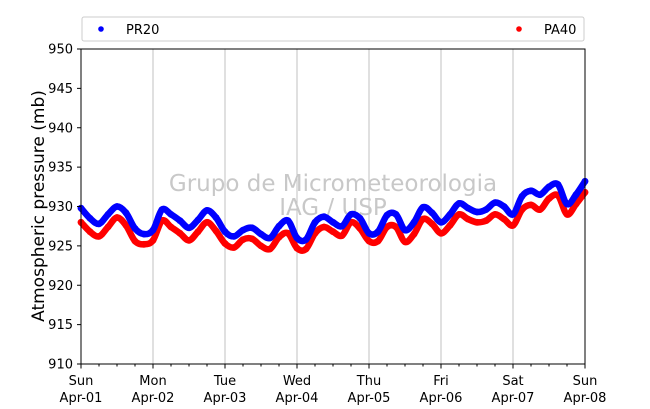  I want to click on y-tick-label: 925, so click(60, 246).